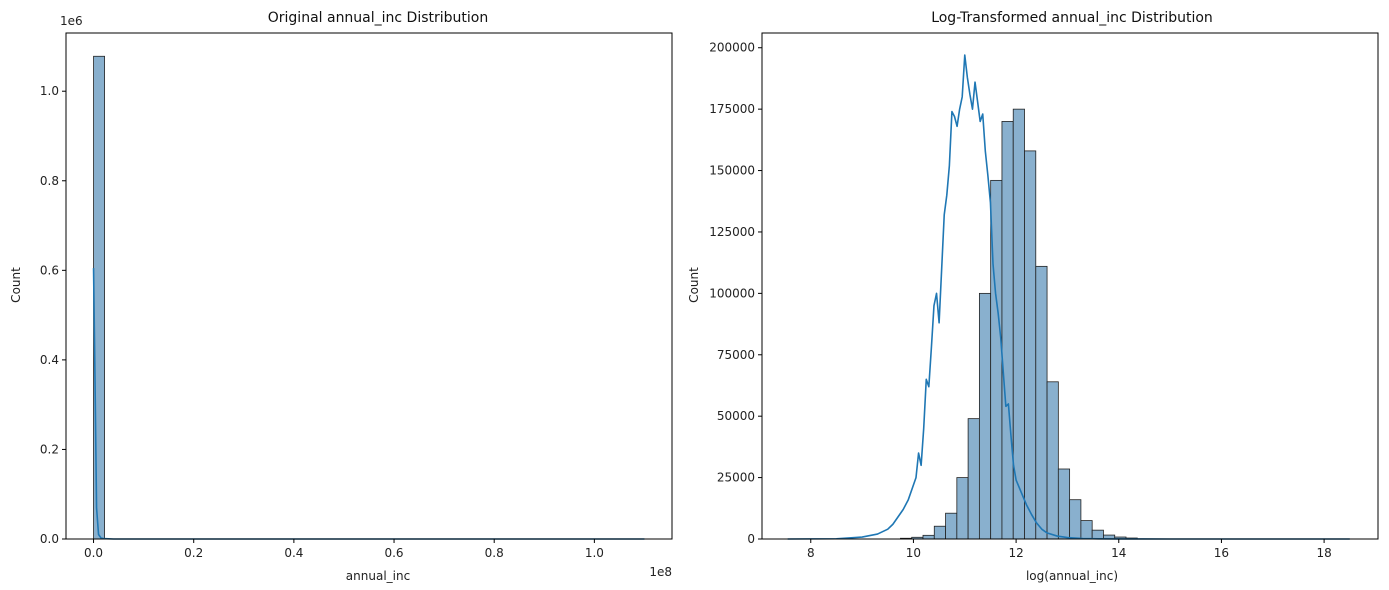 The image size is (1389, 590). Describe the element at coordinates (49, 449) in the screenshot. I see `left-y-tick-label: 0.2` at that location.